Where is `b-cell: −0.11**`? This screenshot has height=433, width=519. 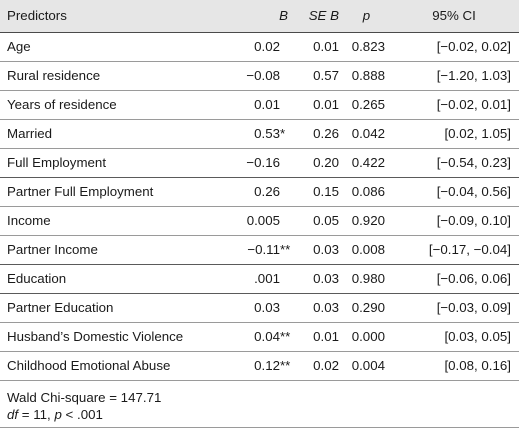 b-cell: −0.11** is located at coordinates (261, 250).